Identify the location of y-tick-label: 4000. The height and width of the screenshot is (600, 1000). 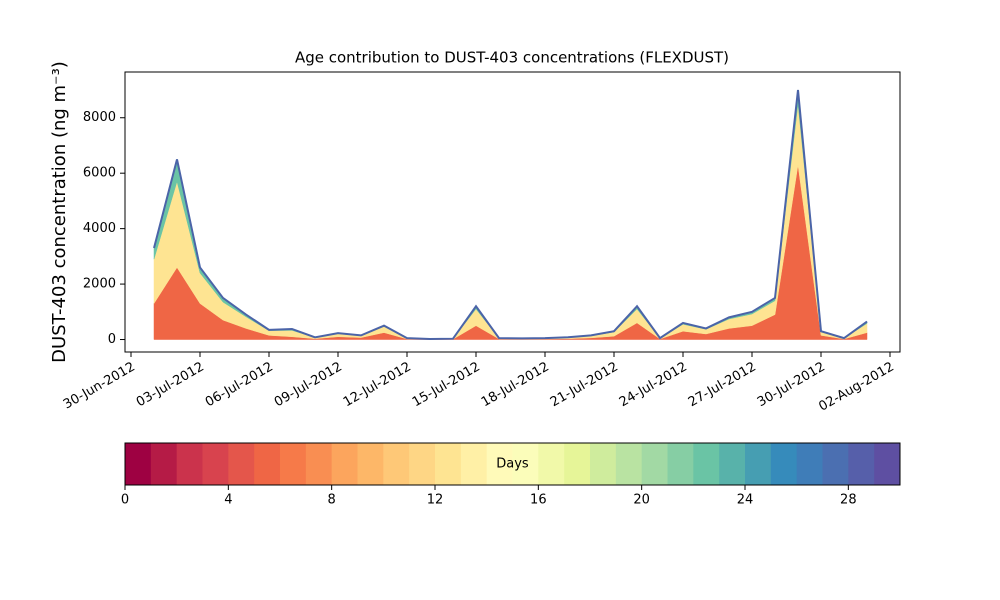
(99, 228).